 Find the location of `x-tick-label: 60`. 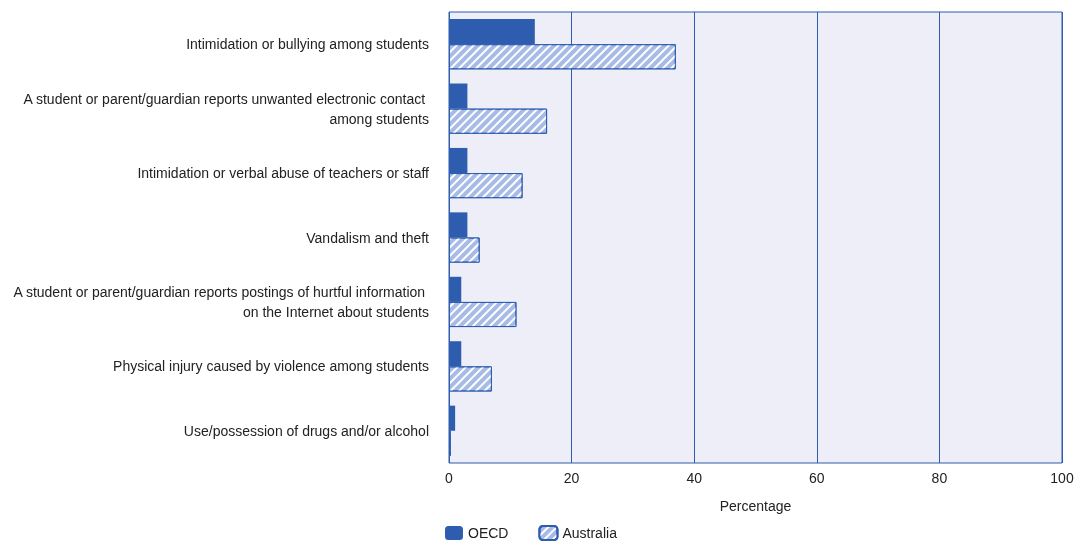

x-tick-label: 60 is located at coordinates (817, 478).